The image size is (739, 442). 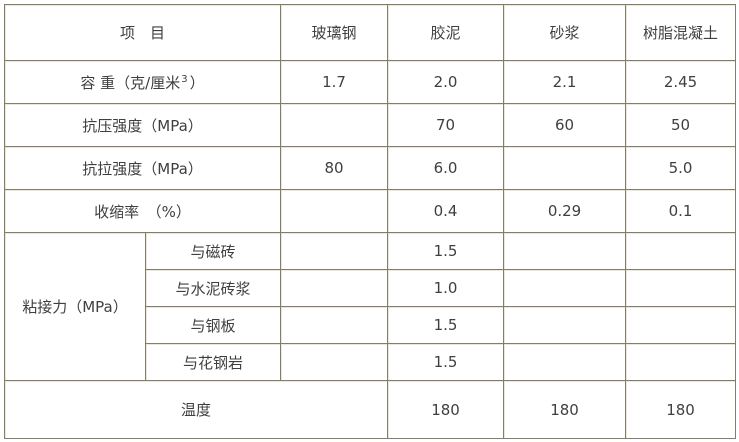 I want to click on adhesion-tile-value-frp, so click(x=334, y=251).